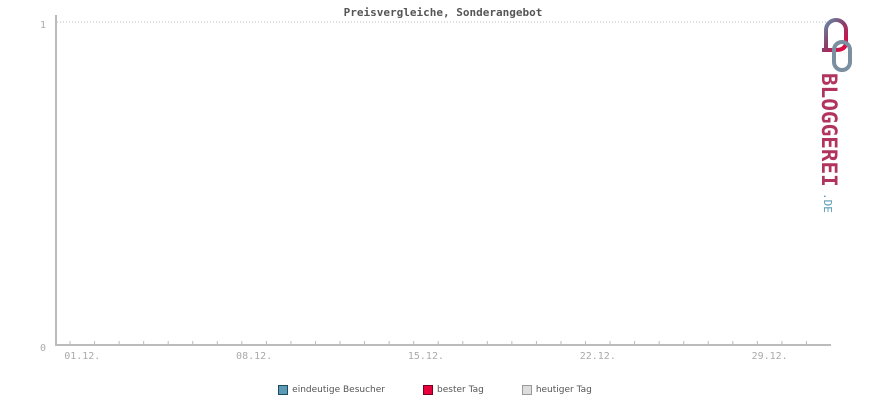 Image resolution: width=870 pixels, height=400 pixels. I want to click on legend-label: bester Tag, so click(460, 390).